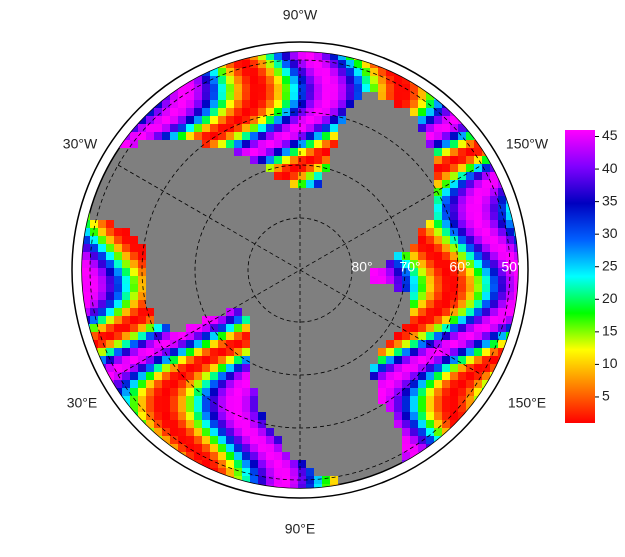 This screenshot has height=557, width=625. Describe the element at coordinates (361, 267) in the screenshot. I see `latitude-label: 80°` at that location.